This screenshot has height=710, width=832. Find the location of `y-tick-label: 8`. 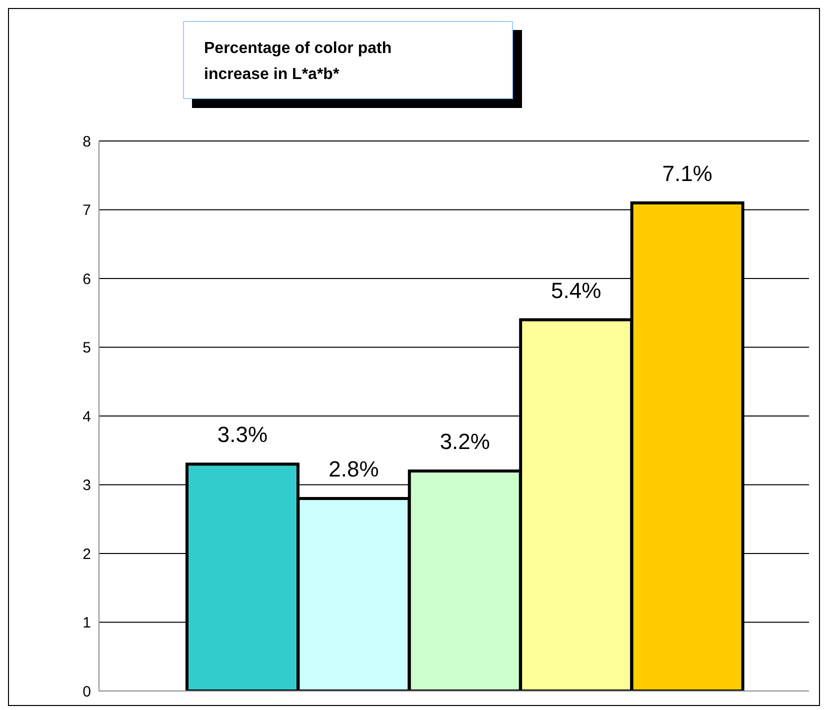

y-tick-label: 8 is located at coordinates (86, 141).